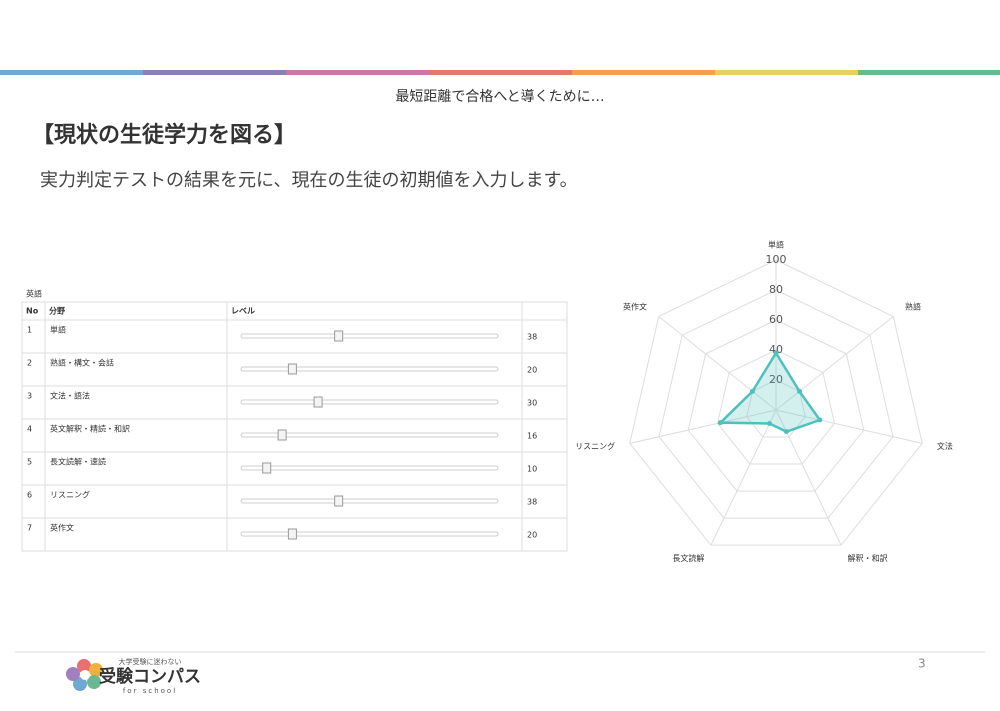 The height and width of the screenshot is (711, 1000). Describe the element at coordinates (595, 446) in the screenshot. I see `axis-label: リスニング` at that location.